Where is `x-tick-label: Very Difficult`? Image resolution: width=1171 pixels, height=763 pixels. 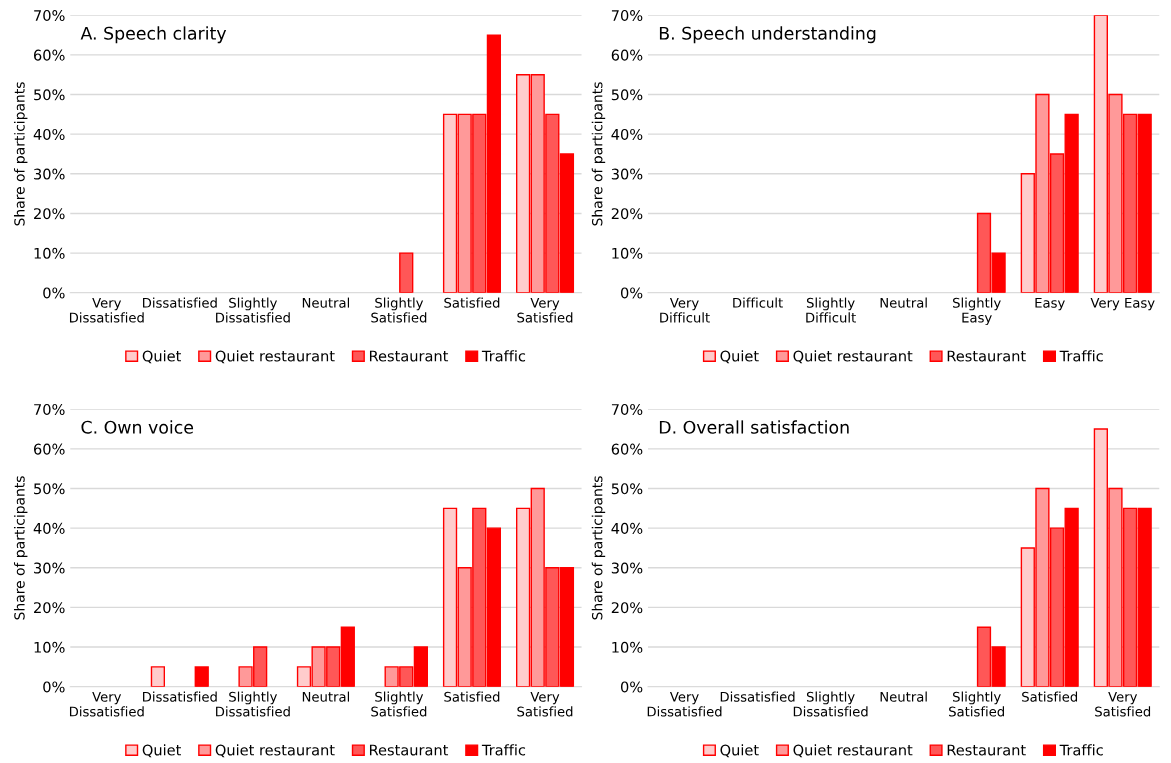 x-tick-label: Very Difficult is located at coordinates (685, 310).